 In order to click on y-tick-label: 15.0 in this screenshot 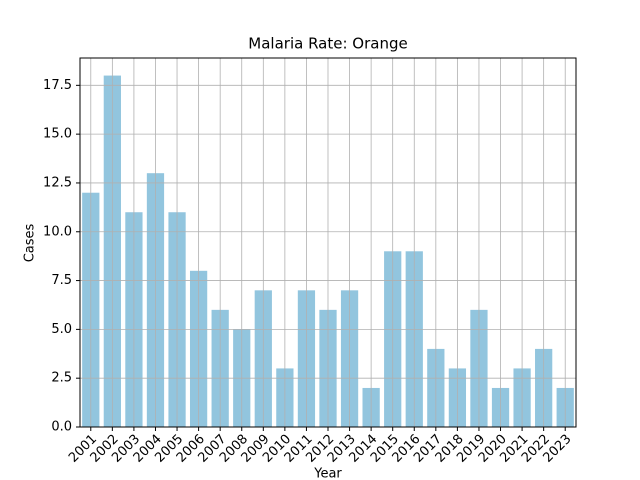, I will do `click(57, 134)`.